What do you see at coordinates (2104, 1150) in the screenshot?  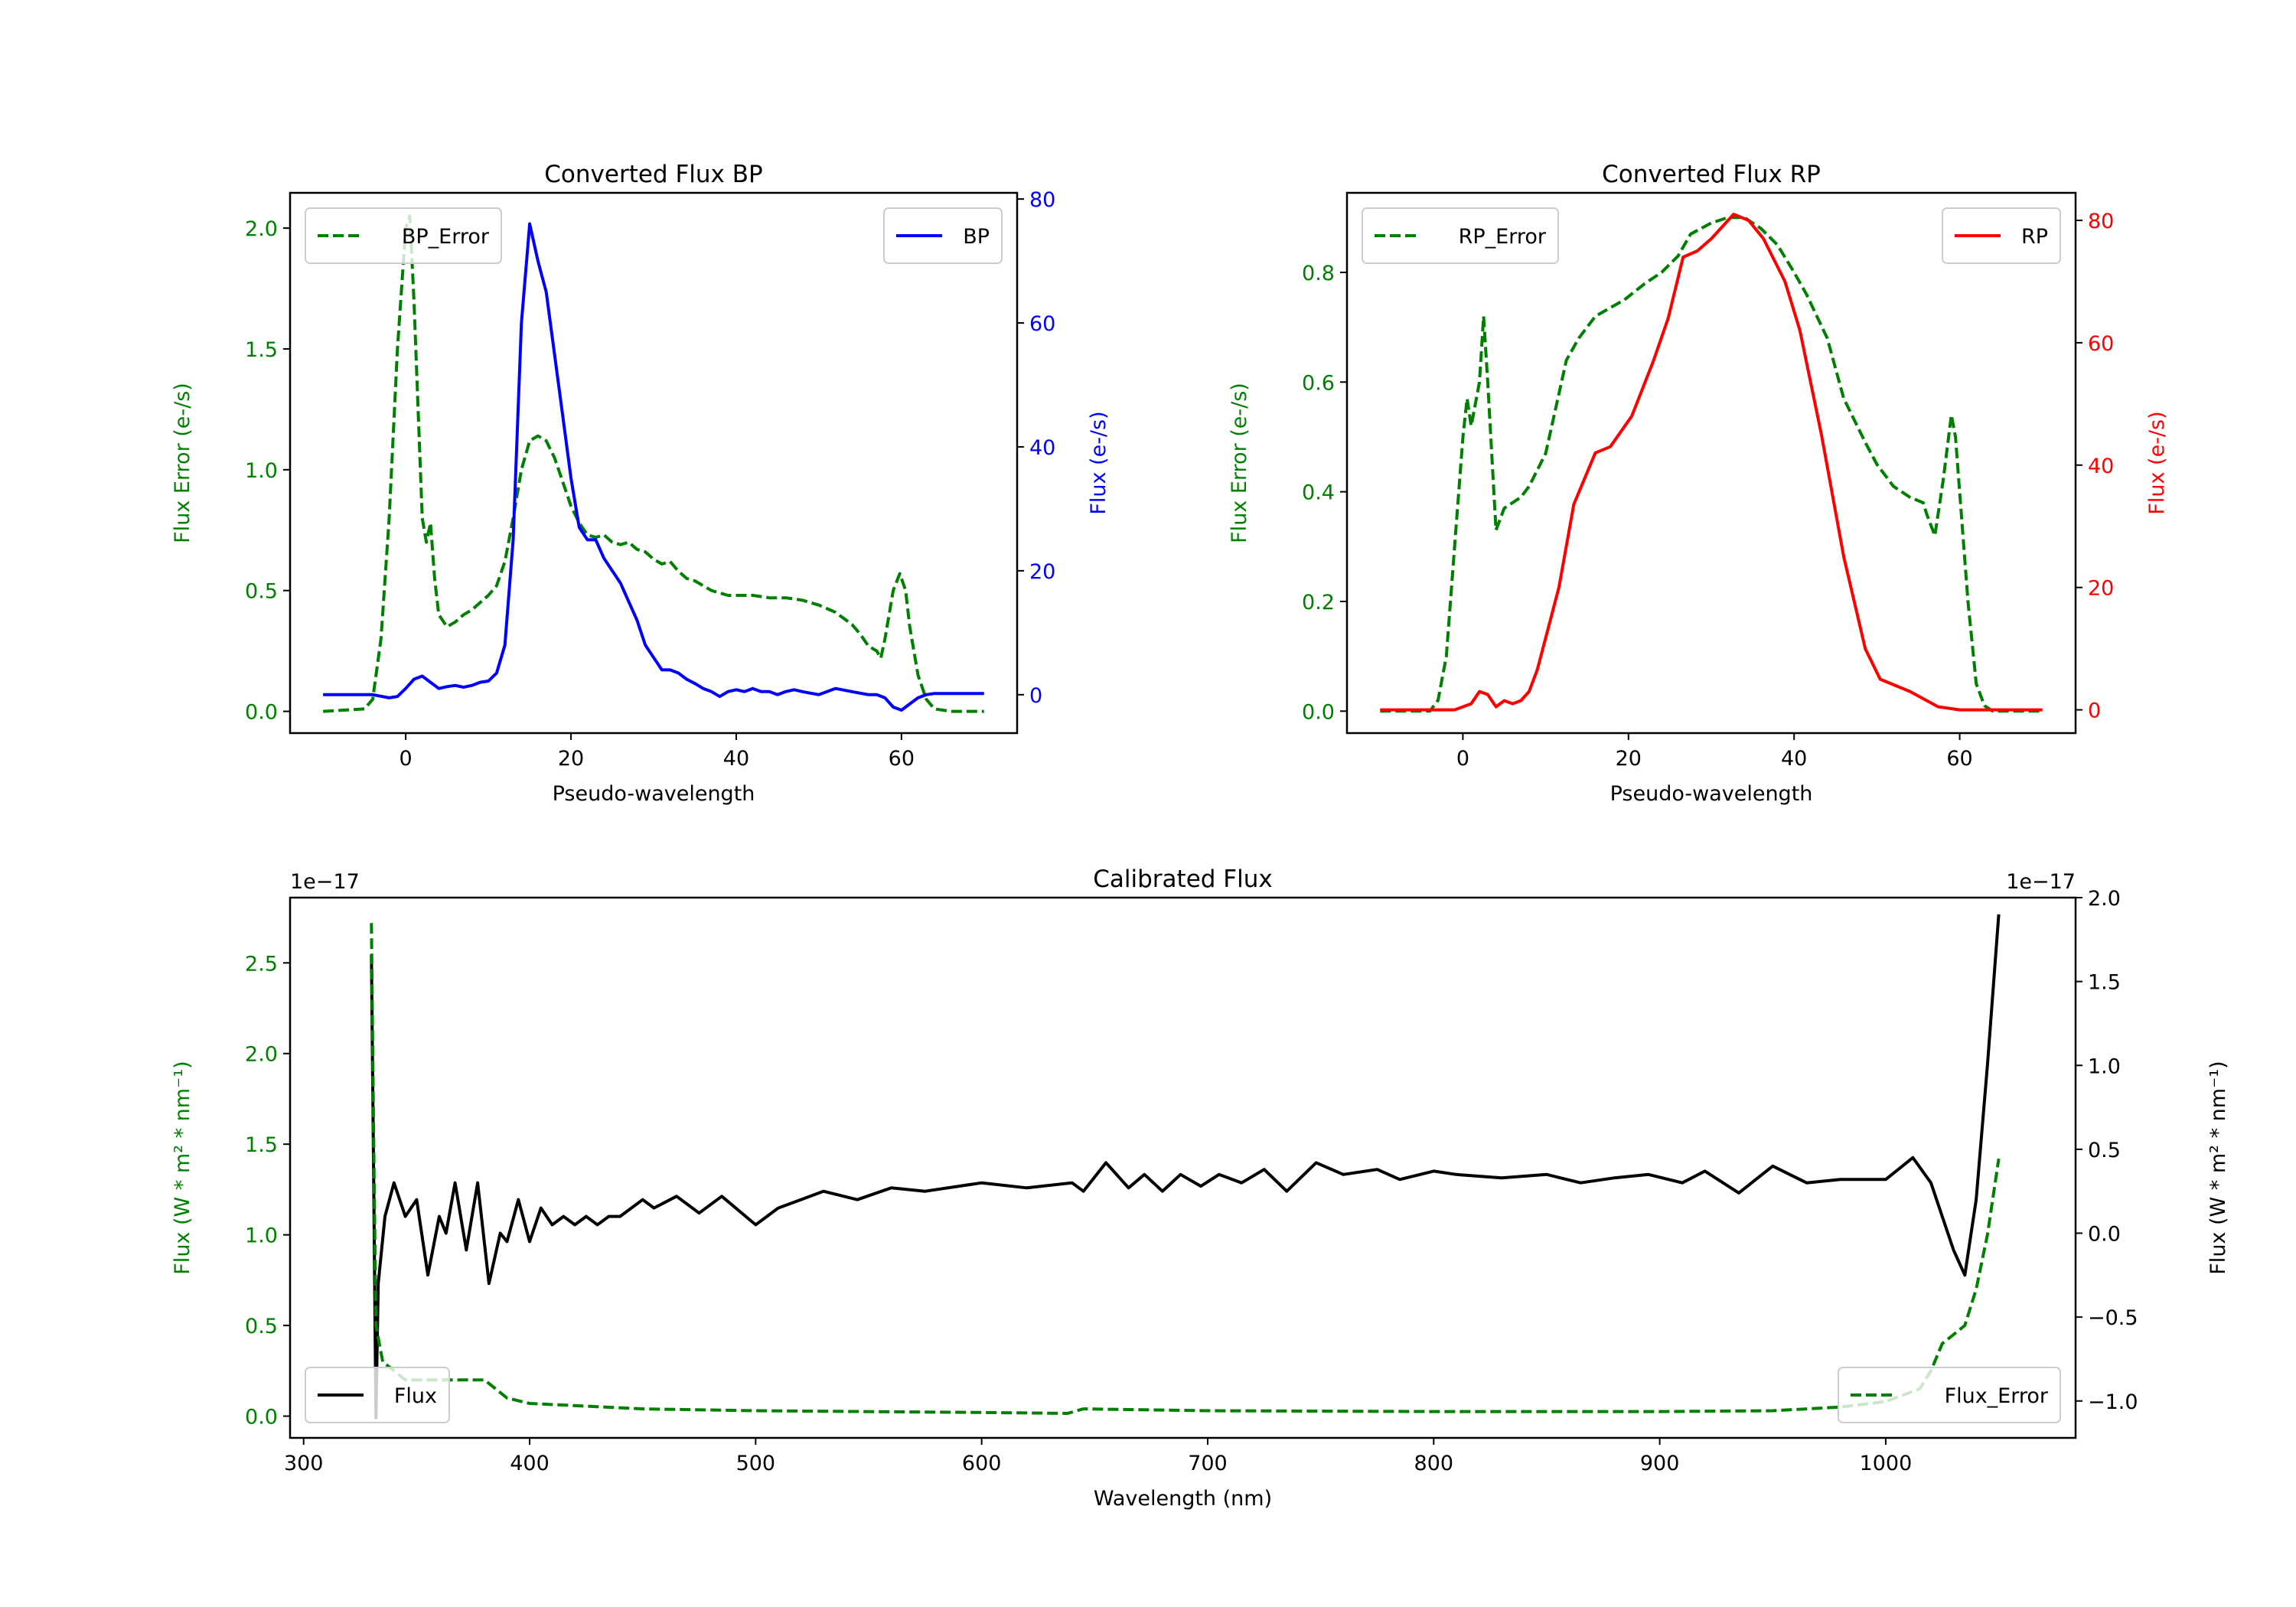 I see `y-right-tick-label: 0.5` at bounding box center [2104, 1150].